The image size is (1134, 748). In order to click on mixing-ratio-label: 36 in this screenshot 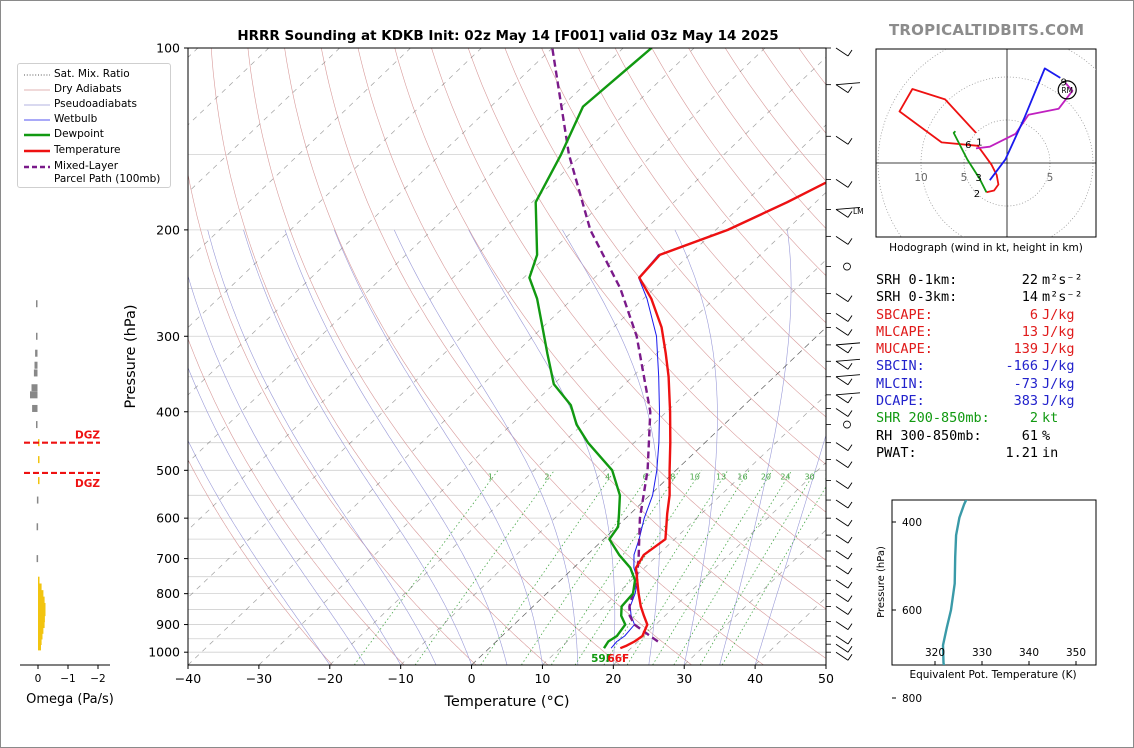, I will do `click(830, 477)`.